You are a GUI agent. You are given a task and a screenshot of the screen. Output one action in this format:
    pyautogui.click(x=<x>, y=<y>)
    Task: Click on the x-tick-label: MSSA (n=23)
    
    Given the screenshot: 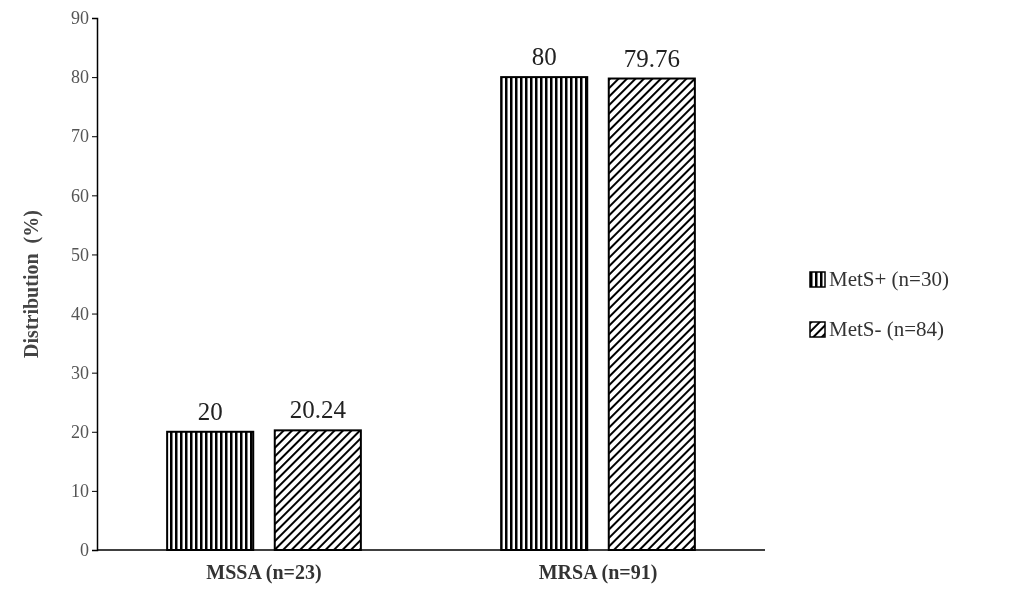 What is the action you would take?
    pyautogui.click(x=264, y=572)
    